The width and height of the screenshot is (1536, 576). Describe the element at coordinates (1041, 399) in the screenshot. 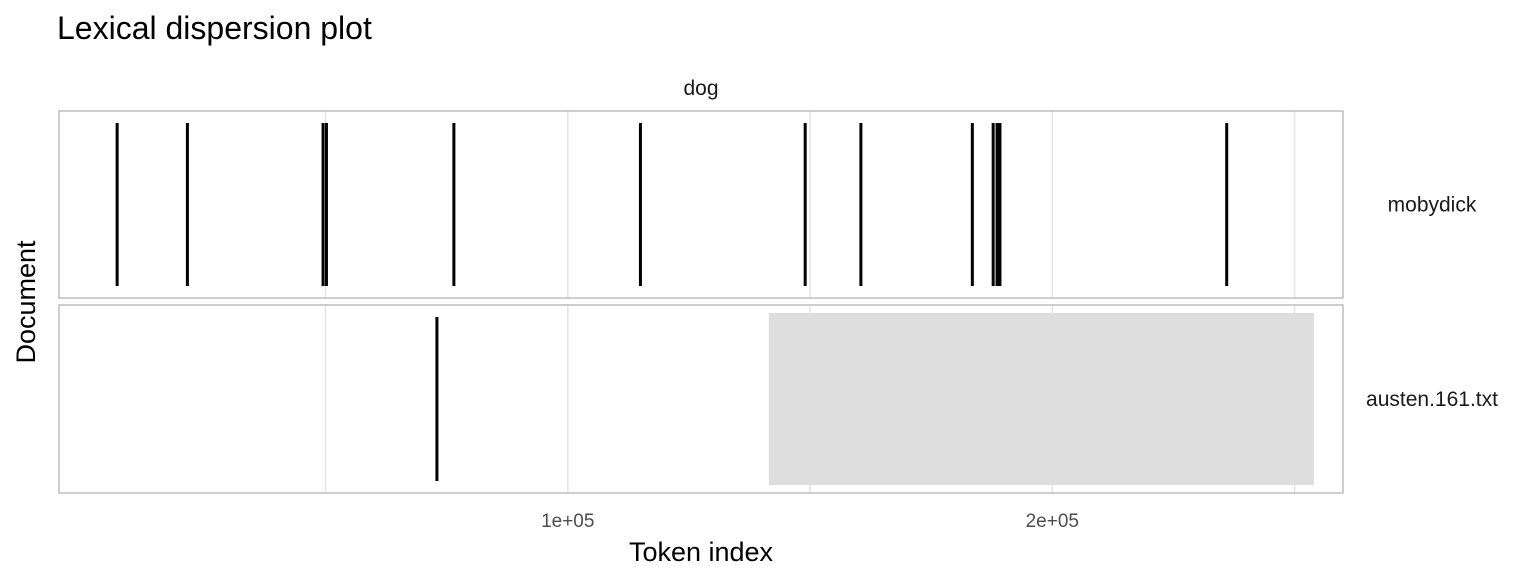

I see `shaded-region` at that location.